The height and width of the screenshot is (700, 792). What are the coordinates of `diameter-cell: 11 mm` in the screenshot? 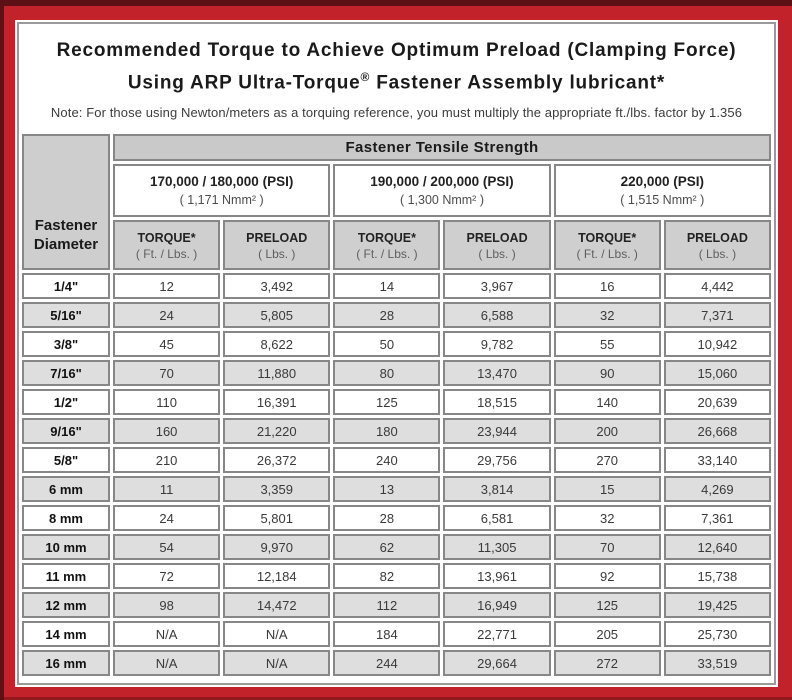 It's located at (66, 576).